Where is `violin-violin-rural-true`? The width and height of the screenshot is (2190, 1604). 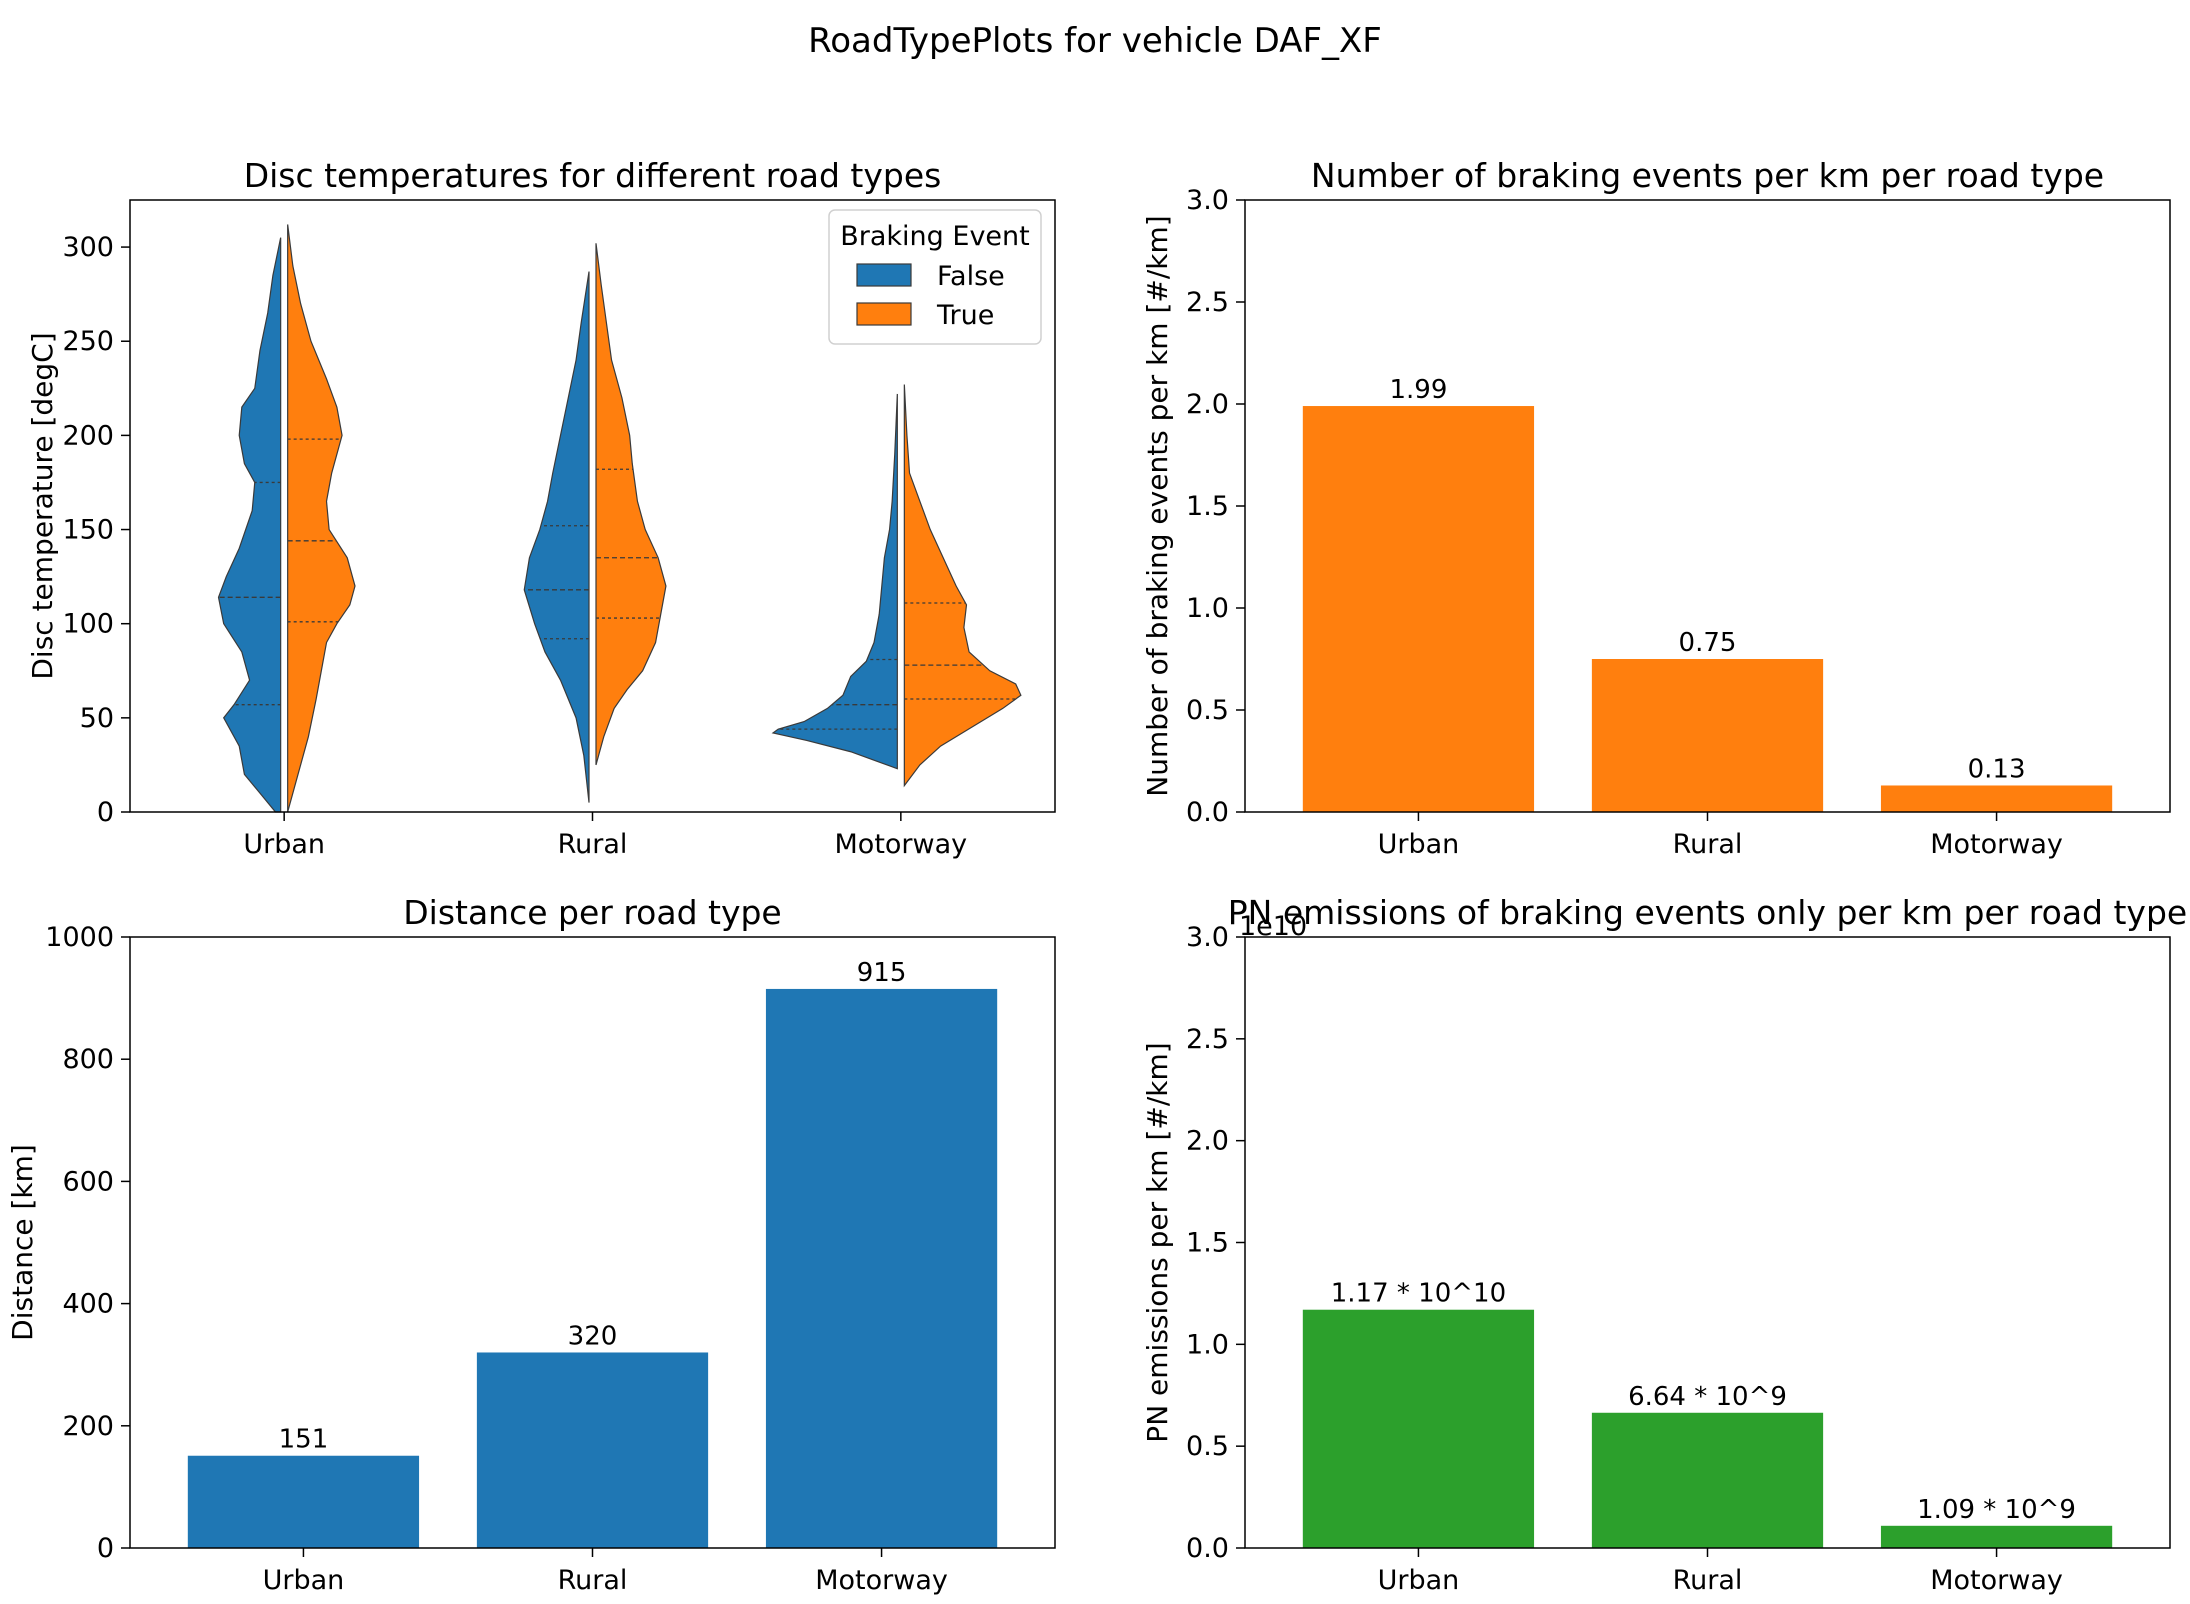 violin-violin-rural-true is located at coordinates (631, 504).